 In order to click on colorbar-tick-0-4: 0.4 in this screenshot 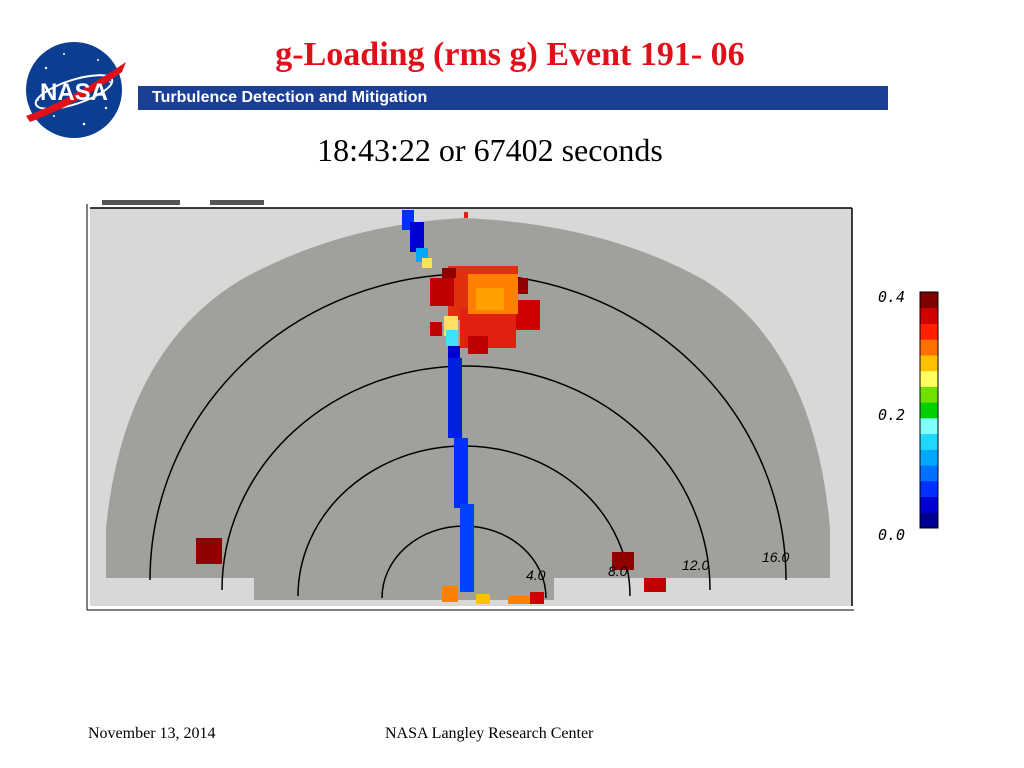, I will do `click(891, 297)`.